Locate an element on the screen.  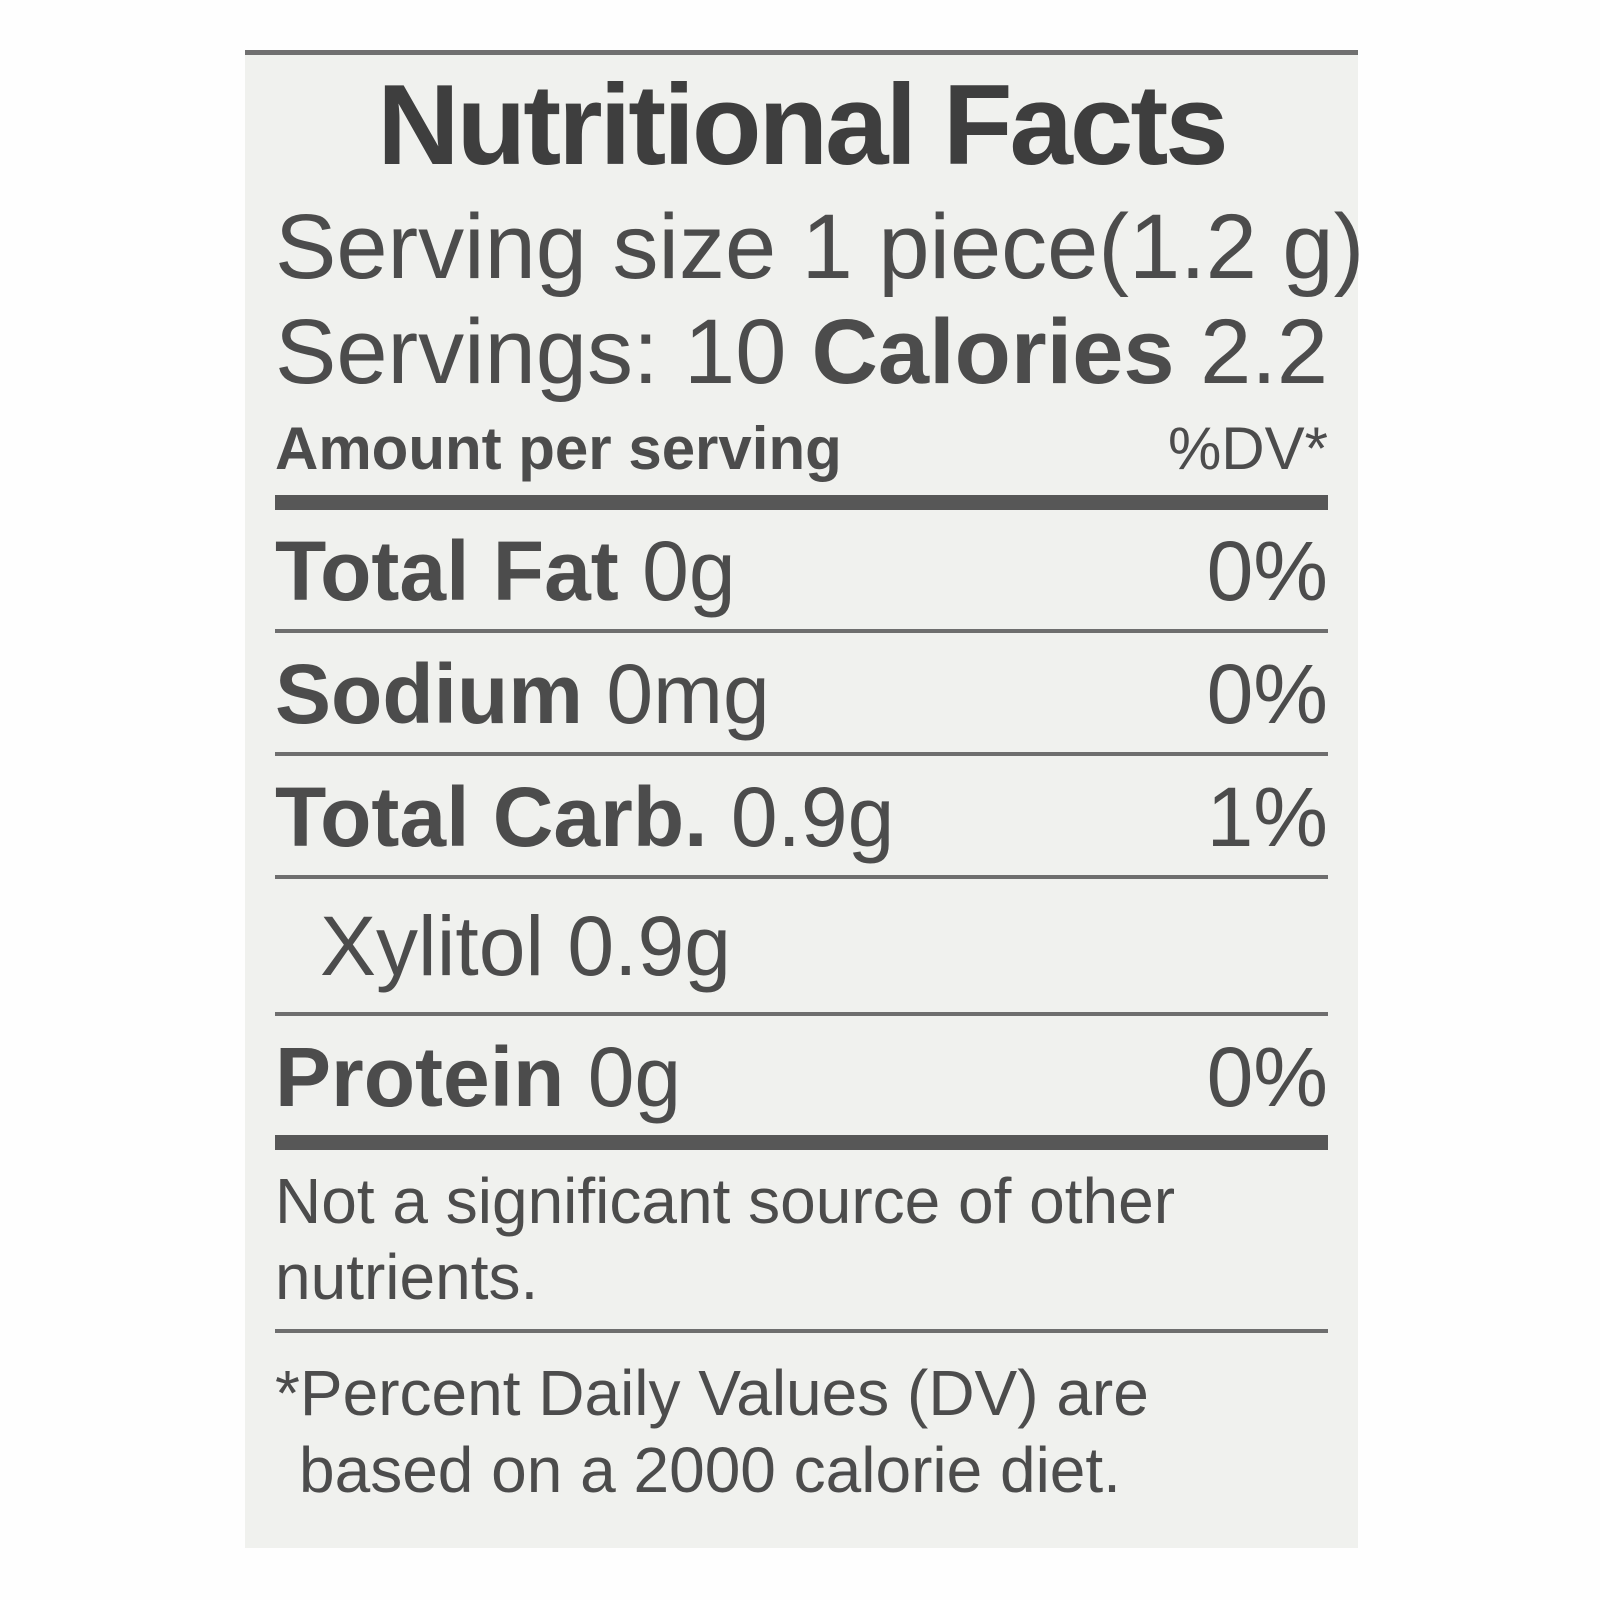
thick-rule-top is located at coordinates (801, 503).